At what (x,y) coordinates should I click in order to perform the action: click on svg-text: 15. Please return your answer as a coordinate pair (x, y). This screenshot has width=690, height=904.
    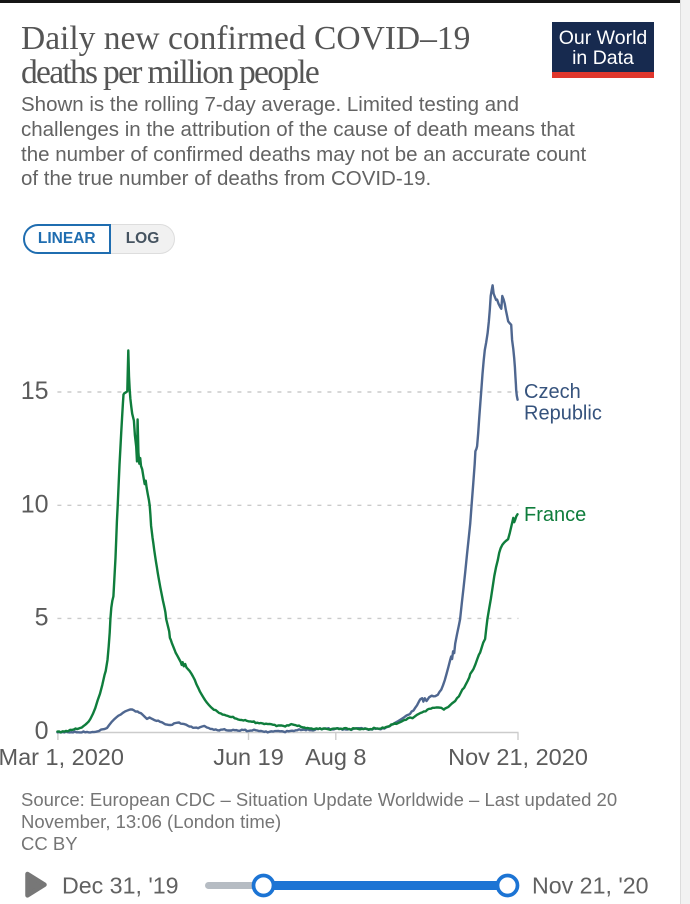
    Looking at the image, I should click on (35, 391).